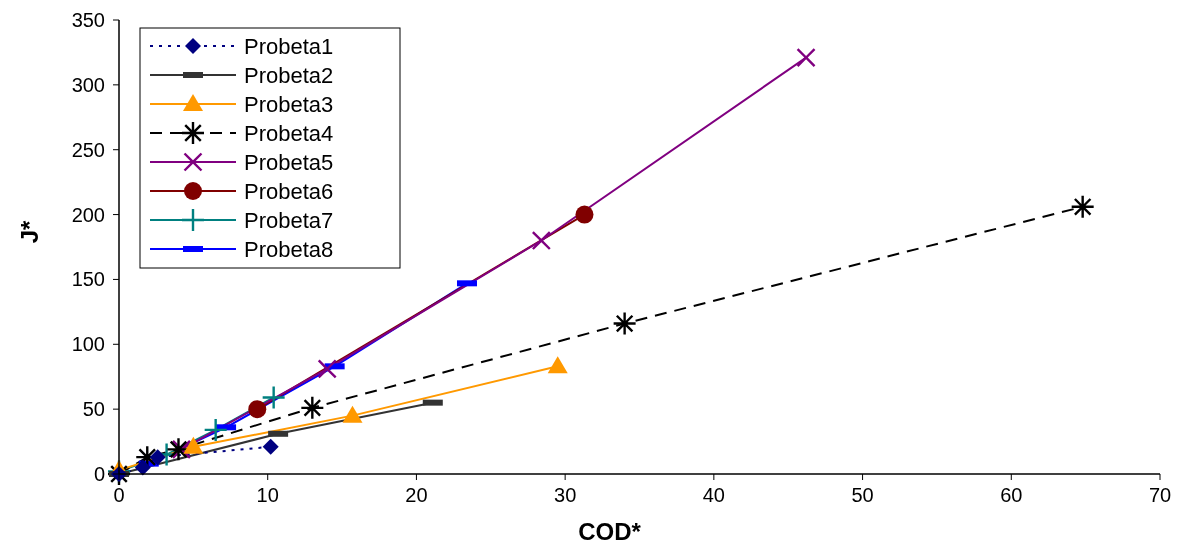  I want to click on legend-label: Probeta6, so click(289, 191).